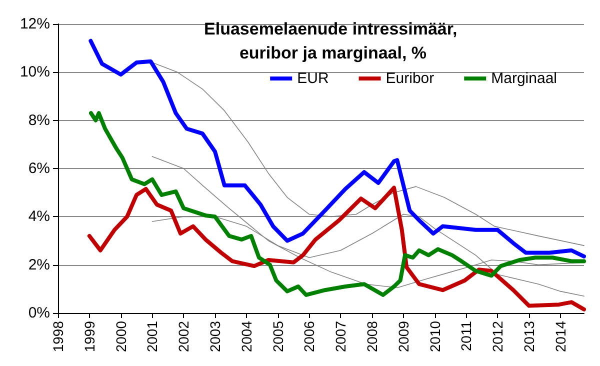 This screenshot has height=366, width=600. Describe the element at coordinates (39, 120) in the screenshot. I see `y-tick-label: 8%` at that location.